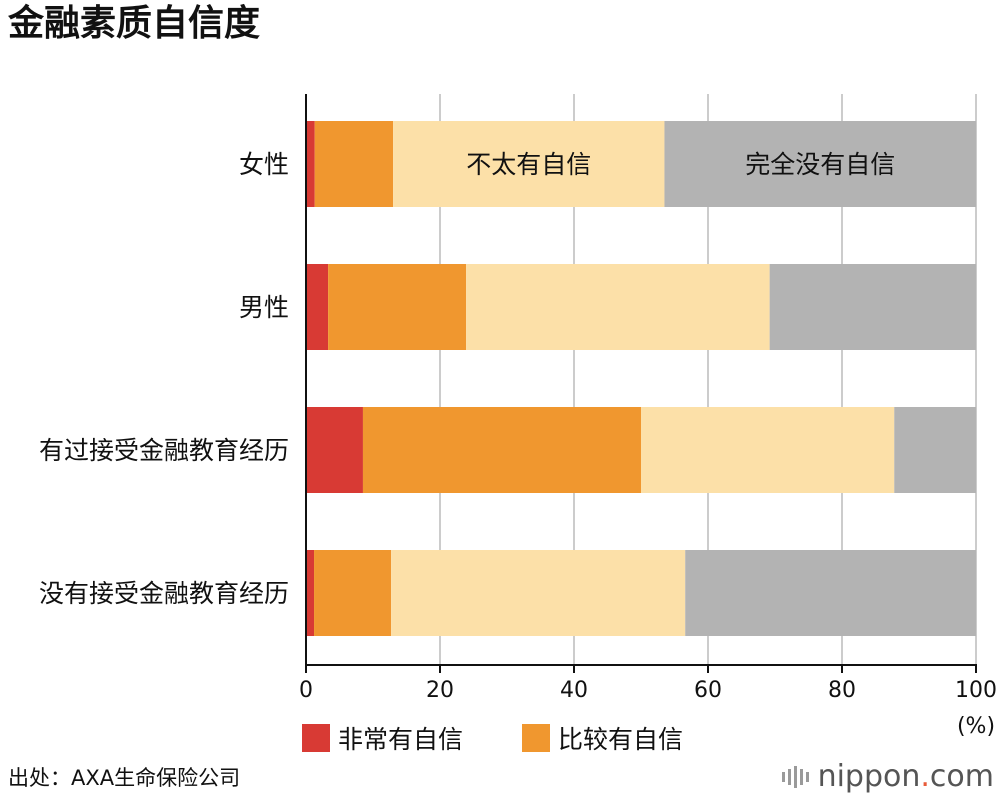  Describe the element at coordinates (134, 23) in the screenshot. I see `chart-title: 金融素质自信度` at that location.